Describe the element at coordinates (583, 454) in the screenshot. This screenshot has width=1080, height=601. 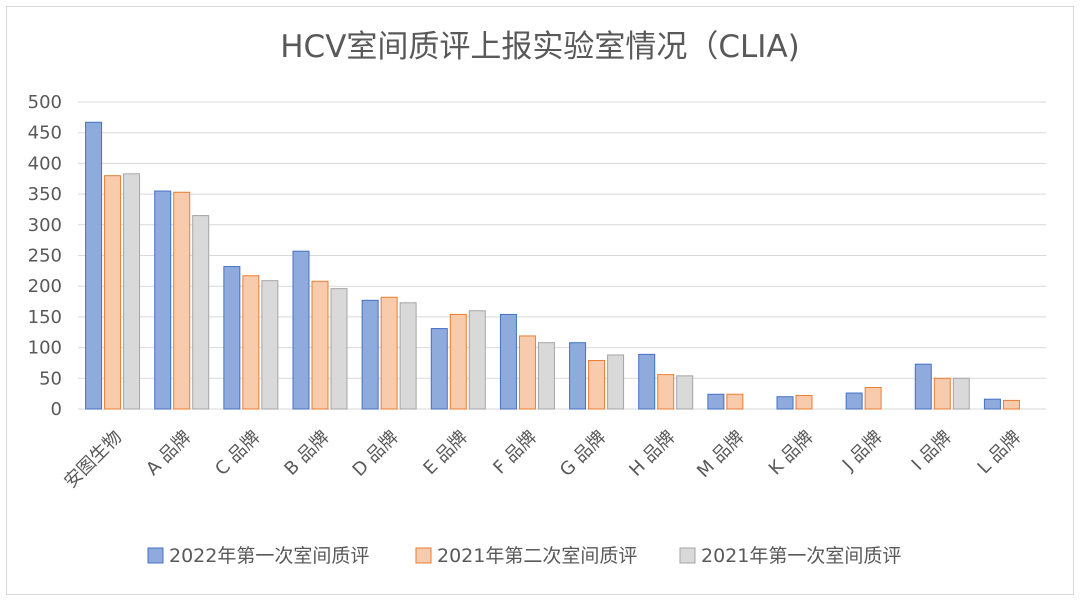
I see `x-tick-label: G 品牌` at that location.